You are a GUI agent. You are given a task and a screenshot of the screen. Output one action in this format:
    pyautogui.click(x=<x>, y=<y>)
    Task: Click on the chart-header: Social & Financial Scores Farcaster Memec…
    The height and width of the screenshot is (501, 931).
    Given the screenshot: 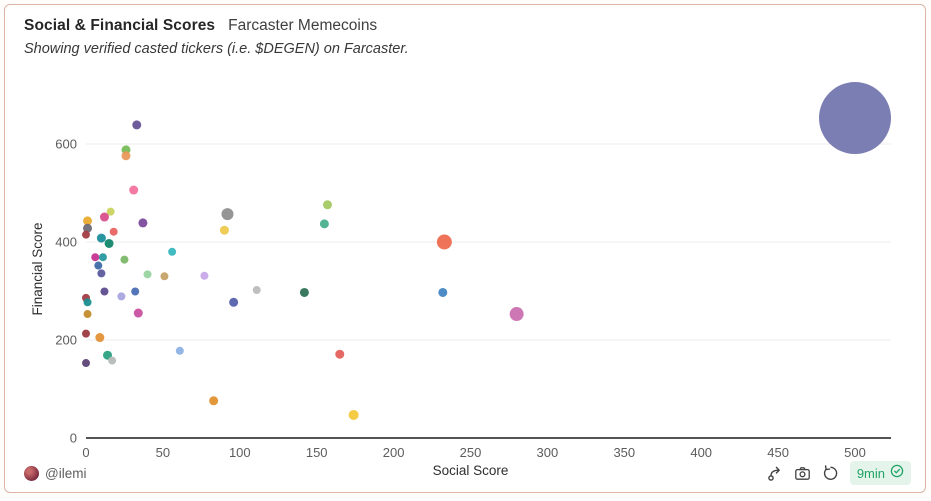 What is the action you would take?
    pyautogui.click(x=216, y=37)
    